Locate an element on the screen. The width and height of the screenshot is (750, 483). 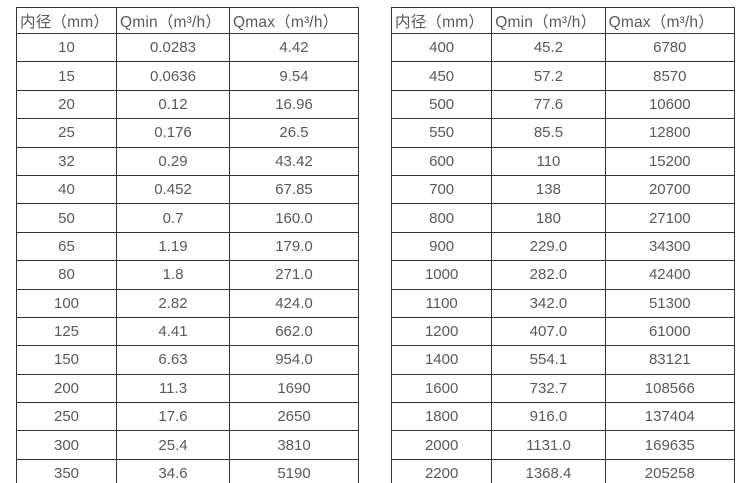
table-cell: 110 is located at coordinates (548, 161).